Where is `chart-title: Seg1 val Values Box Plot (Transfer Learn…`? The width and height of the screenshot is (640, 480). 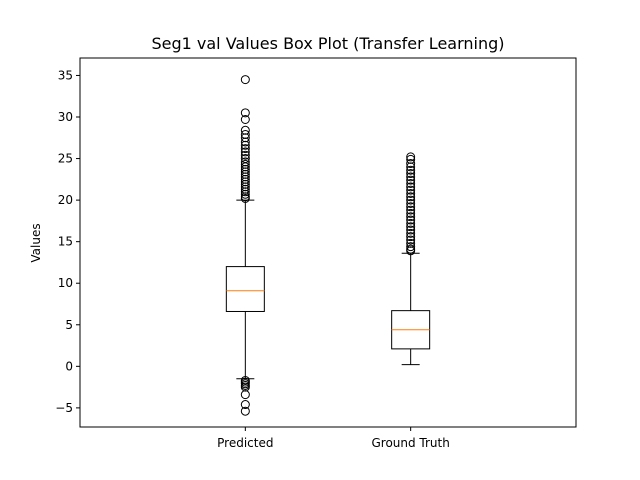 chart-title: Seg1 val Values Box Plot (Transfer Learn… is located at coordinates (327, 43).